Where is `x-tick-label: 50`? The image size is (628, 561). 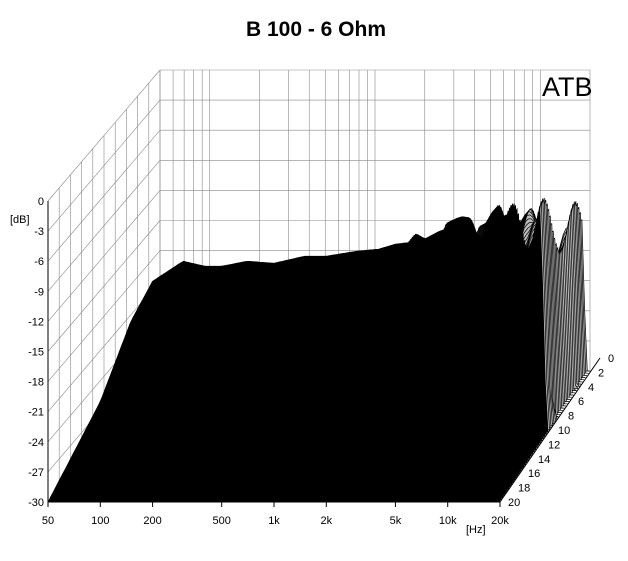
x-tick-label: 50 is located at coordinates (48, 521).